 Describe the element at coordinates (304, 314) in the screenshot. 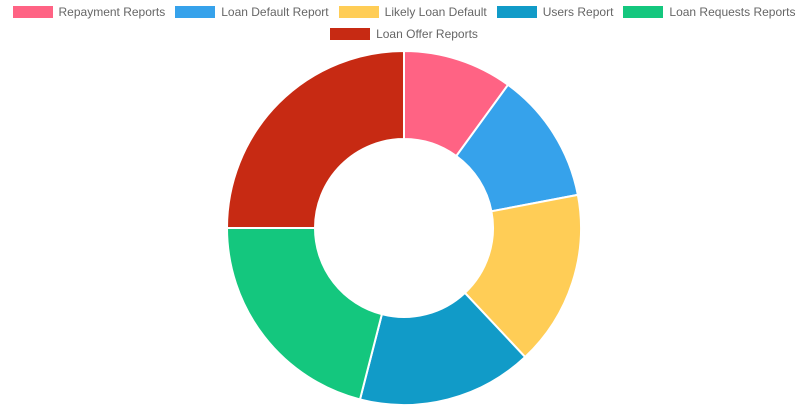

I see `doughnut-slice-loan-requests-reports` at that location.